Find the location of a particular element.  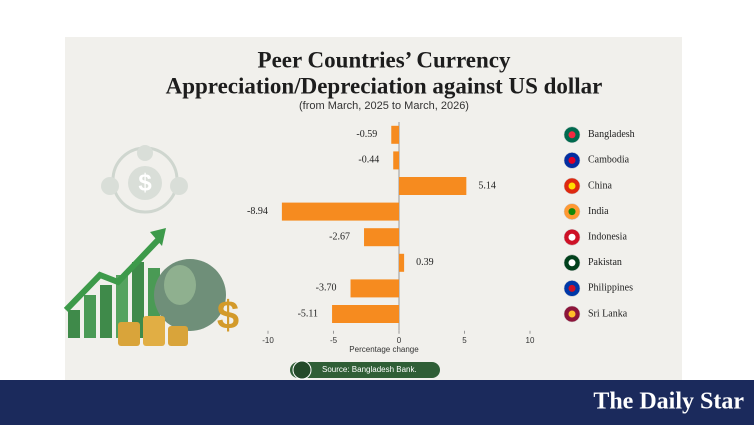

value-label: -8.94 is located at coordinates (257, 211).